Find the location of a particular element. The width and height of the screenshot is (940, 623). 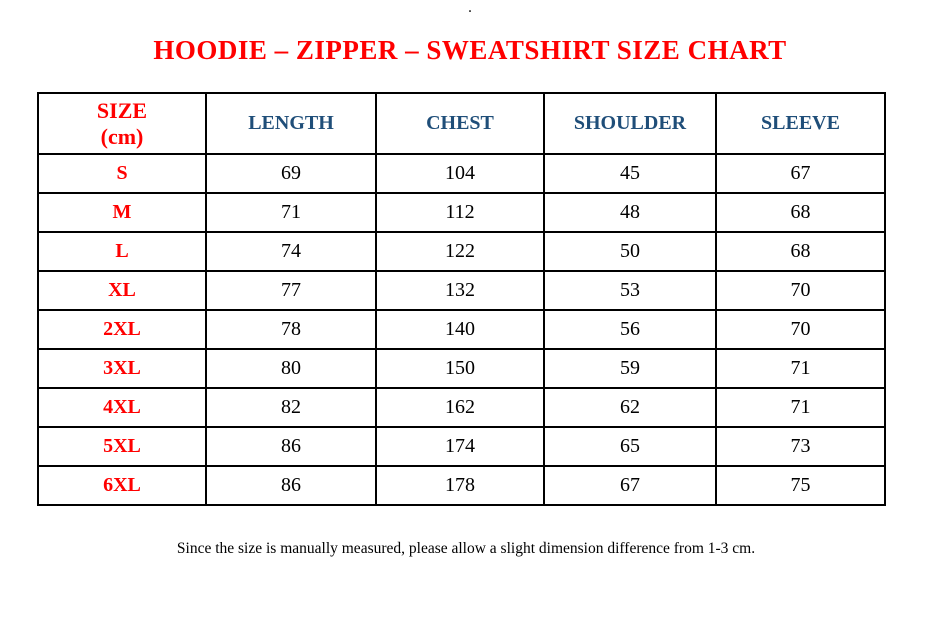

page-title: HOODIE – ZIPPER – SWEATSHIRT SIZE CHART is located at coordinates (470, 50).